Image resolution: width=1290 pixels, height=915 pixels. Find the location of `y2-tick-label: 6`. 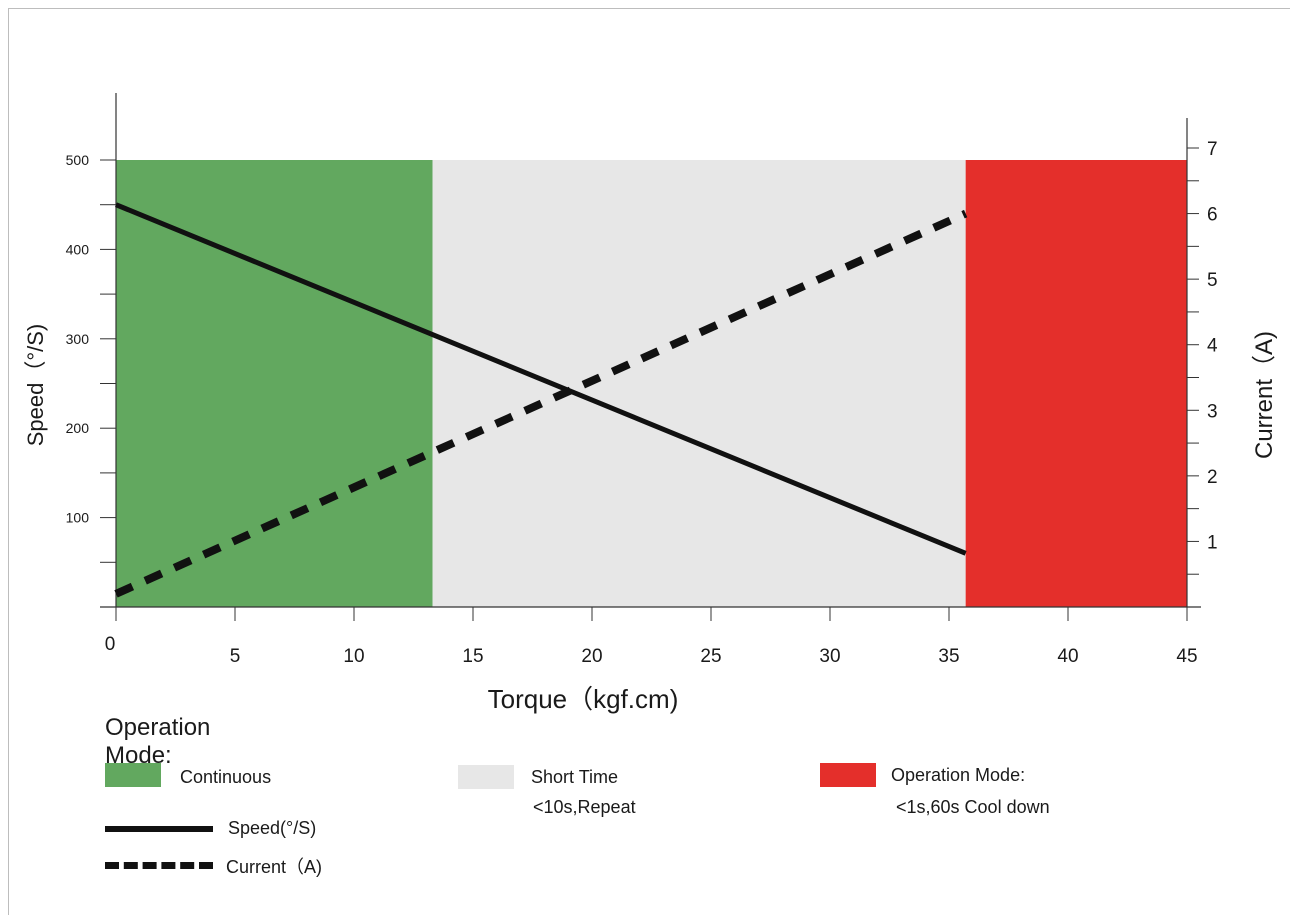

y2-tick-label: 6 is located at coordinates (1212, 215).